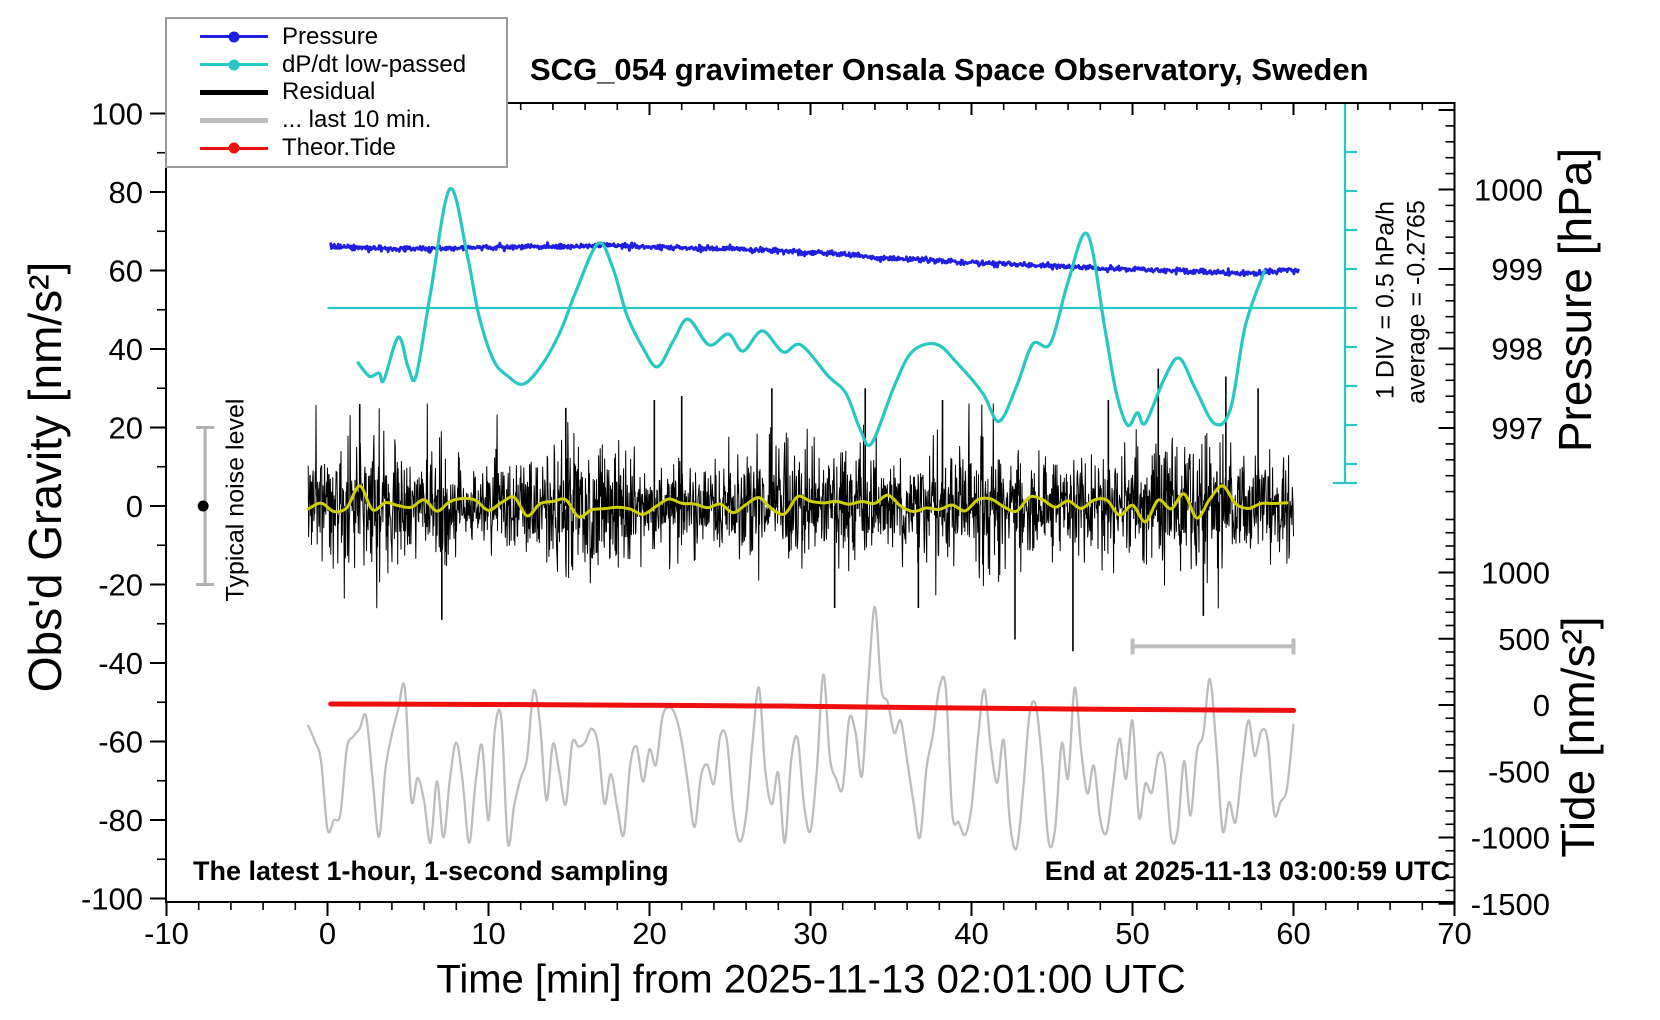  Describe the element at coordinates (1517, 269) in the screenshot. I see `svg-text: 999` at that location.